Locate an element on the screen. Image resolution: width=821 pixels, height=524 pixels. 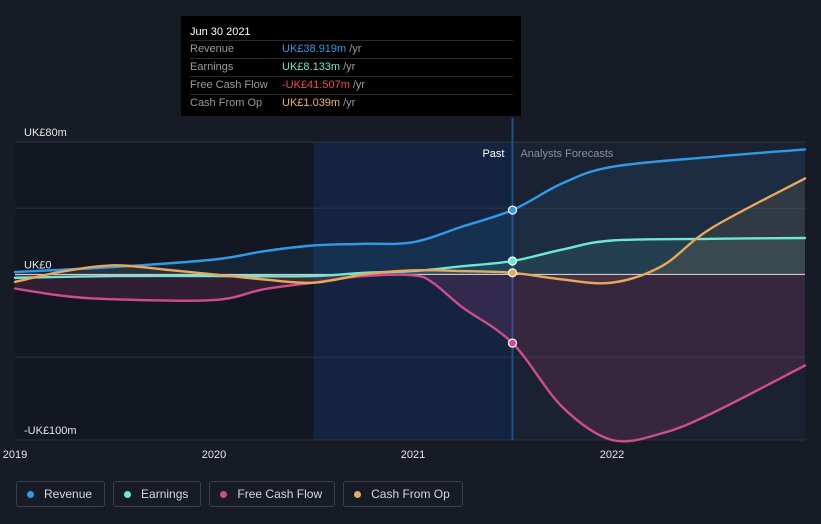
tooltip-row-cash-from-op: Cash From Op UK£1.039m /yr is located at coordinates (351, 103).